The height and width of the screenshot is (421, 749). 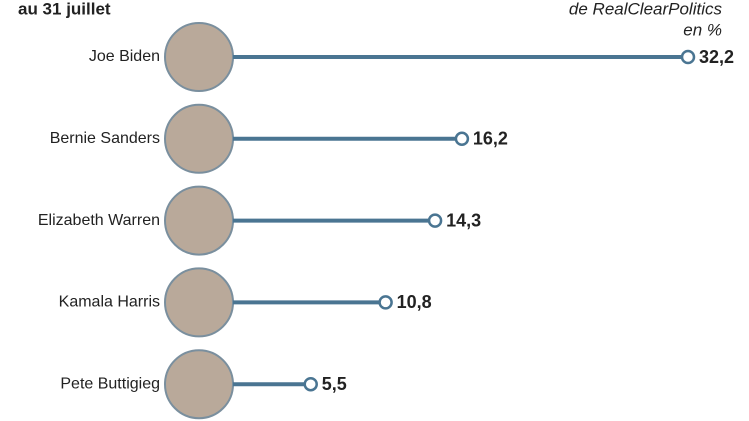 What do you see at coordinates (105, 138) in the screenshot?
I see `category-label: Bernie Sanders` at bounding box center [105, 138].